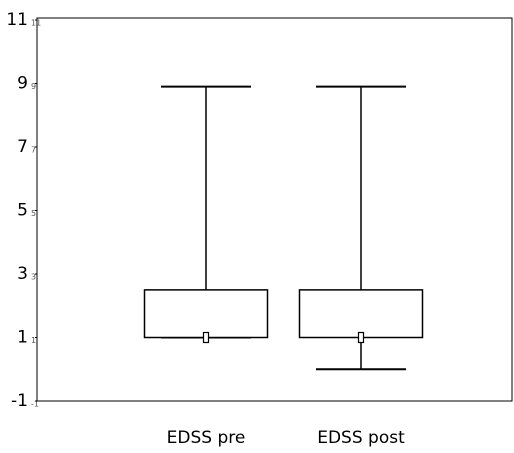  I want to click on y-tick-label-small: 7, so click(33, 150).